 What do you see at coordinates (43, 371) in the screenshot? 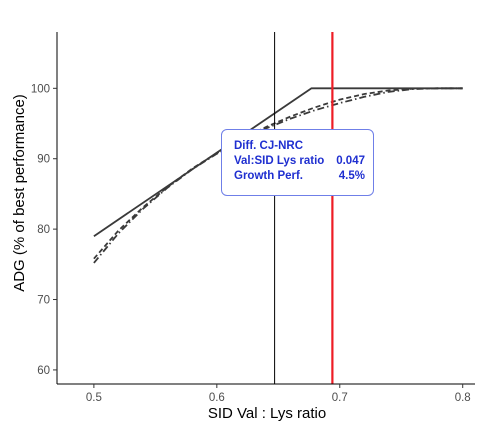
I see `y-tick-label: 60` at bounding box center [43, 371].